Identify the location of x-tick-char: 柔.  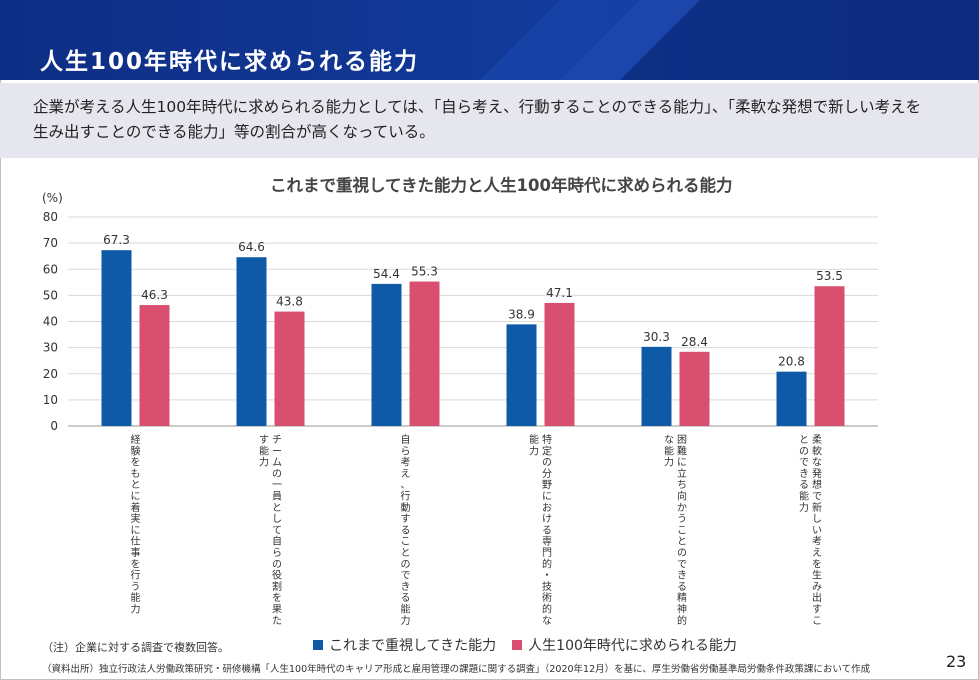
(817, 440).